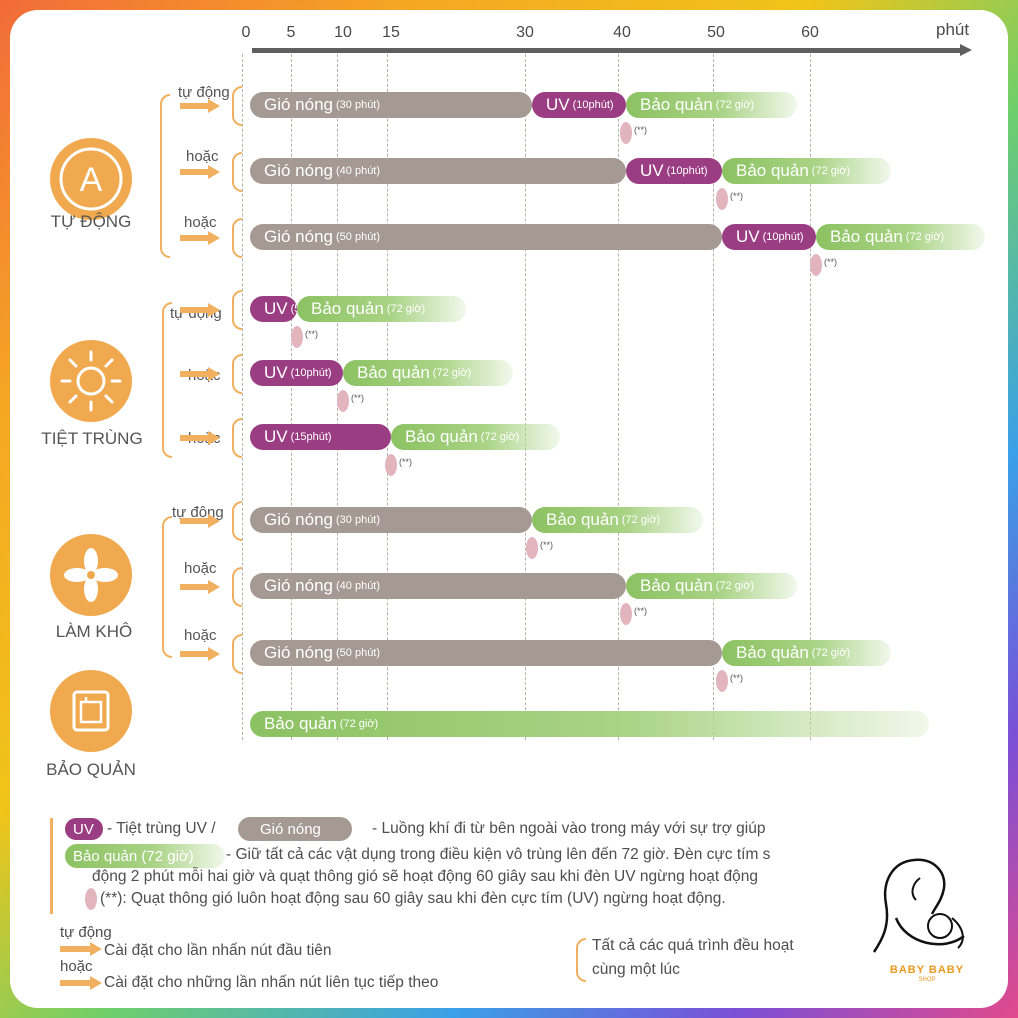 The height and width of the screenshot is (1018, 1018). What do you see at coordinates (581, 960) in the screenshot?
I see `legend-simul-brace` at bounding box center [581, 960].